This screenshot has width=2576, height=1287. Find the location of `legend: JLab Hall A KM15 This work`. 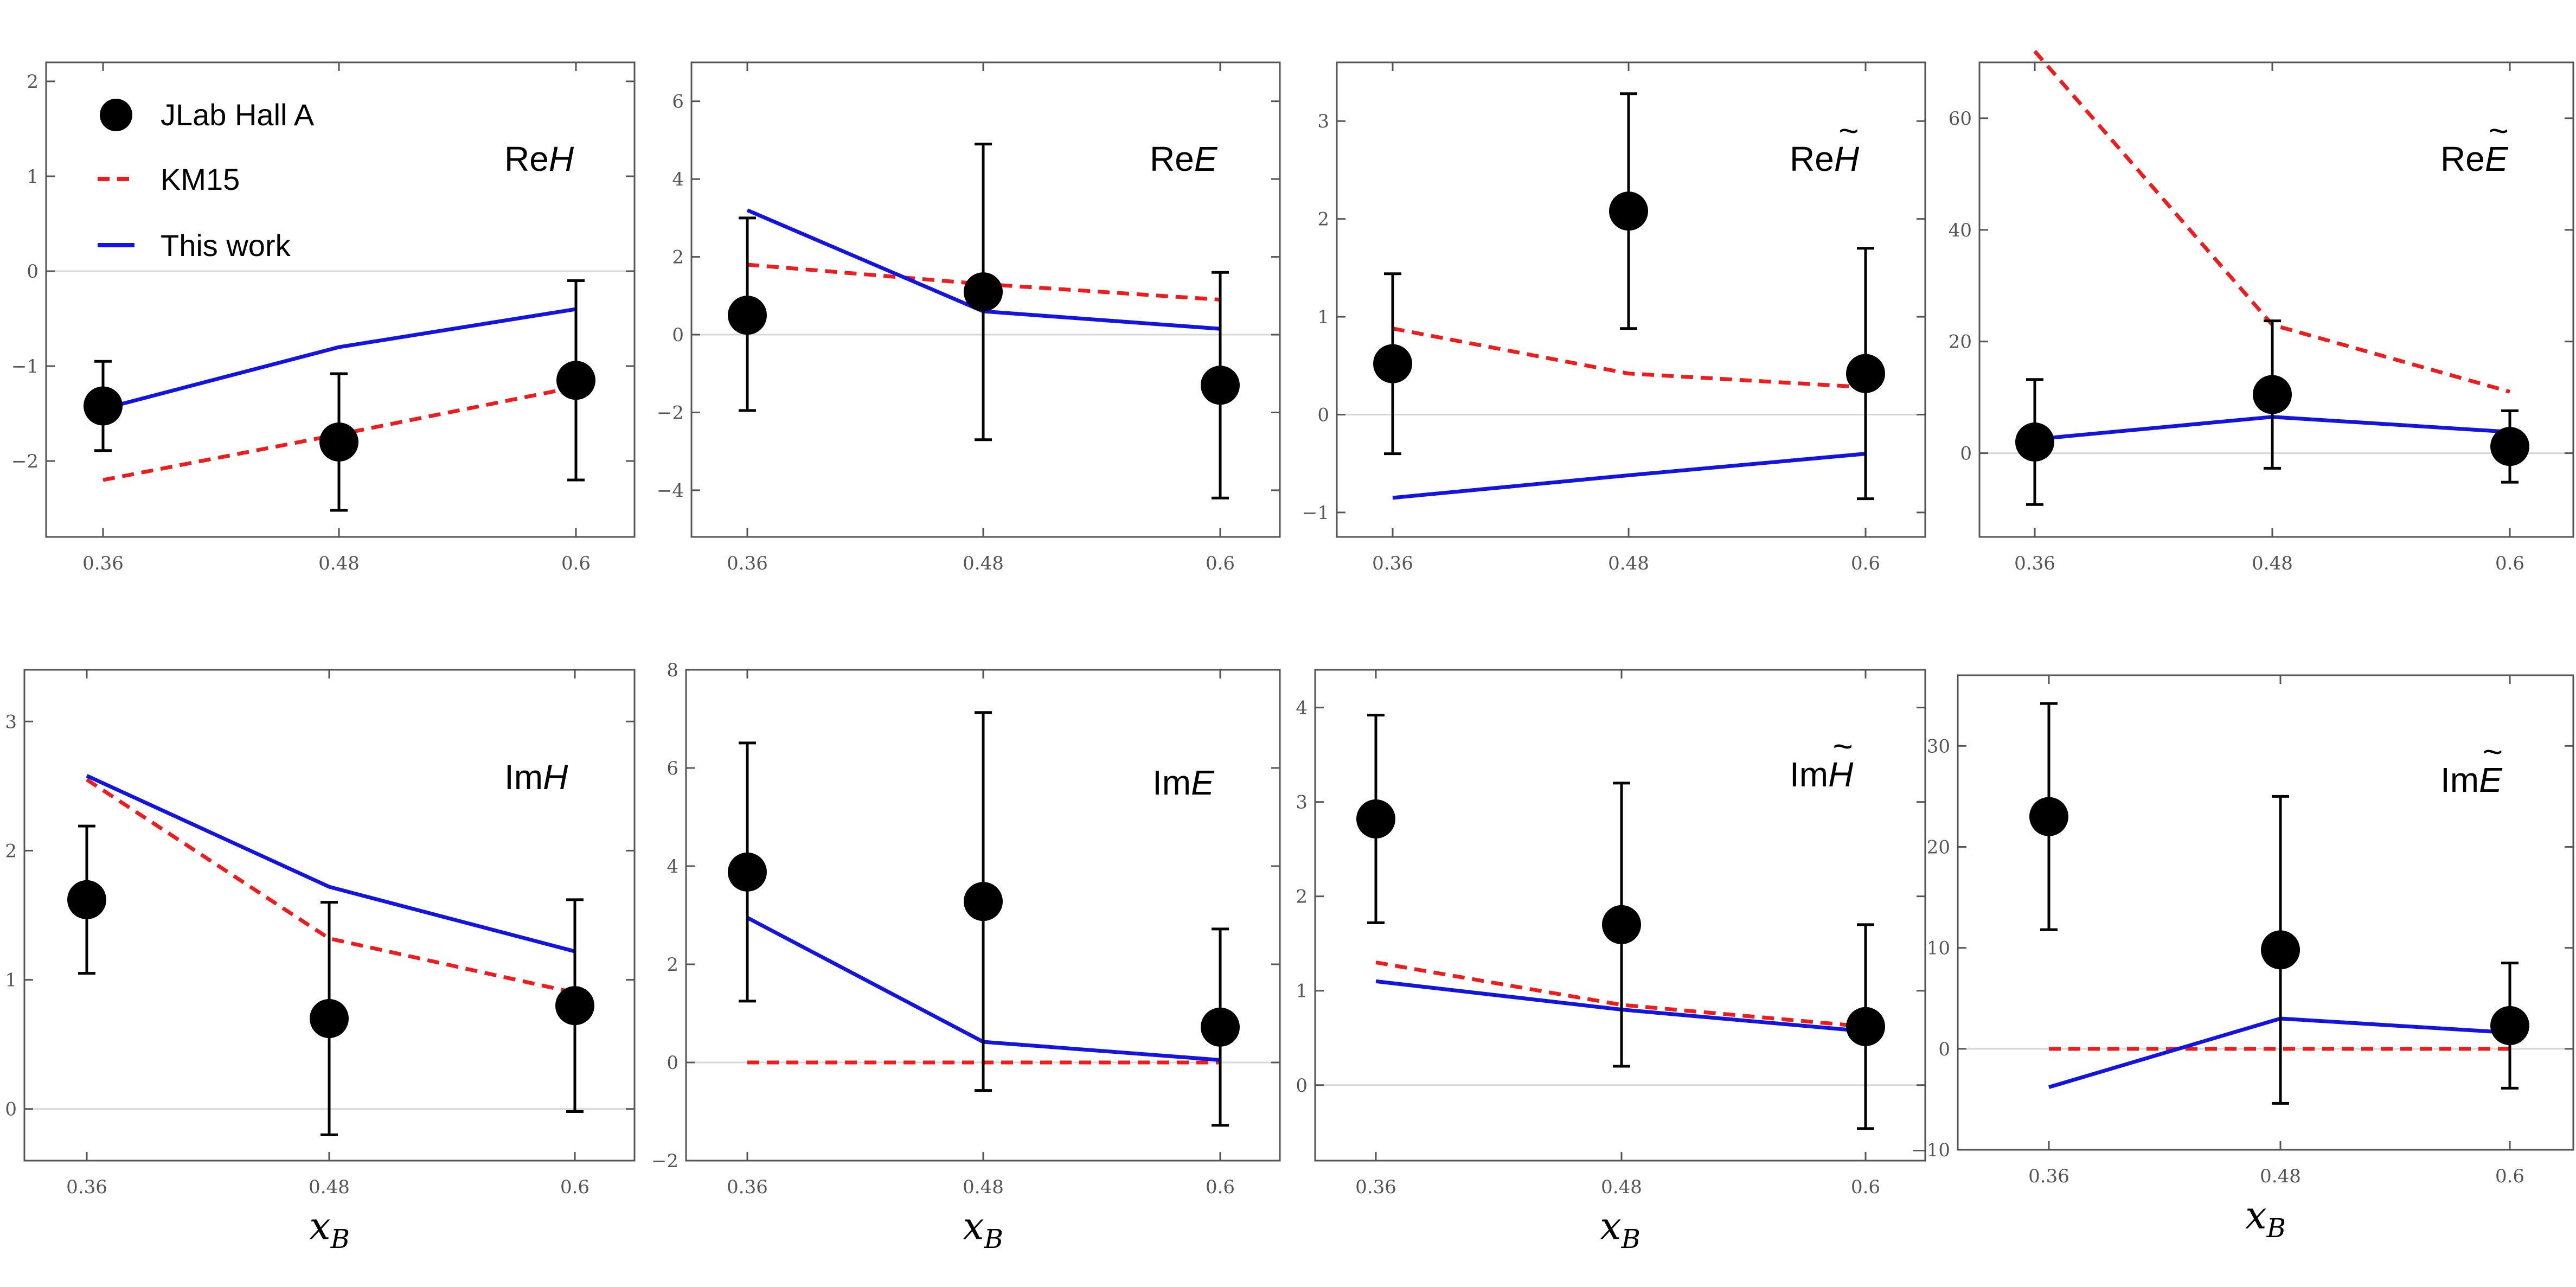

legend: JLab Hall A KM15 This work is located at coordinates (206, 180).